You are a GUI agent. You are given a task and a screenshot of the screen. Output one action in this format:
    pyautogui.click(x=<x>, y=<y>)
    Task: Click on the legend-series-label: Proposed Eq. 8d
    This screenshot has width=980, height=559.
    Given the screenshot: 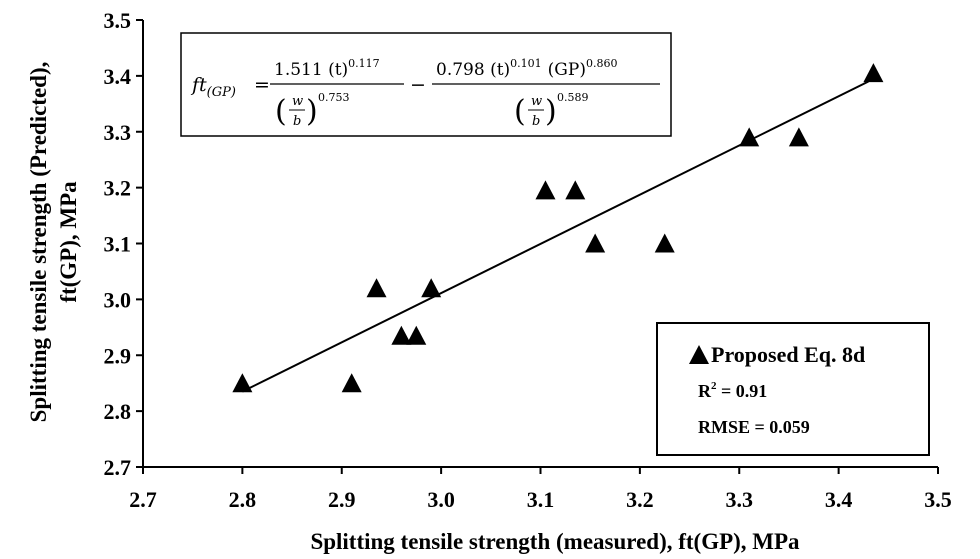 What is the action you would take?
    pyautogui.click(x=788, y=354)
    